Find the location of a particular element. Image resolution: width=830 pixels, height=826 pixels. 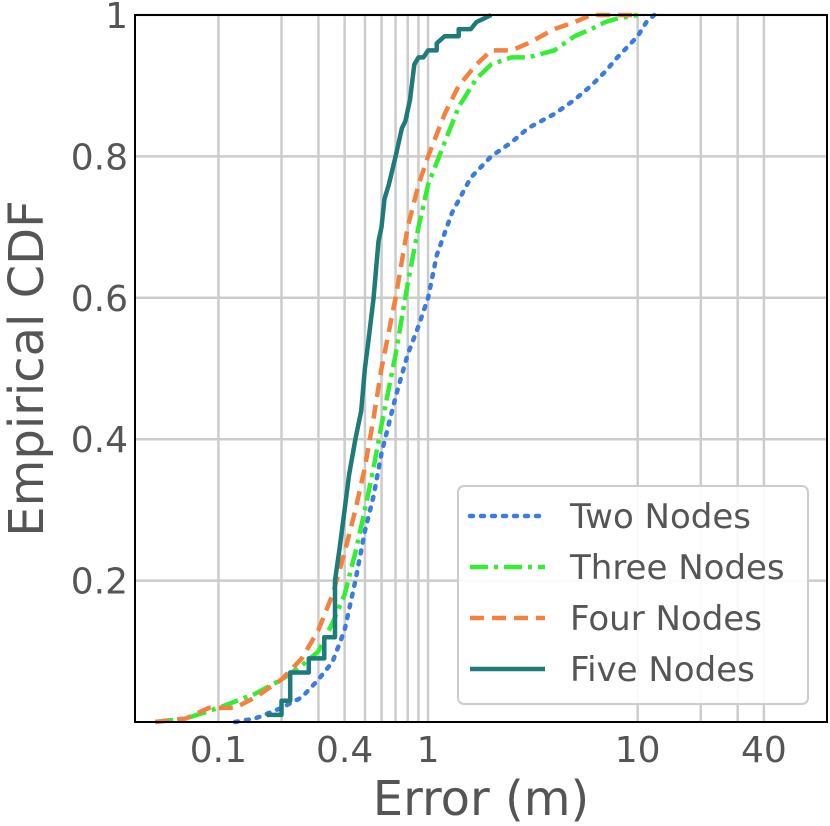

legend-label: Four Nodes is located at coordinates (666, 619).